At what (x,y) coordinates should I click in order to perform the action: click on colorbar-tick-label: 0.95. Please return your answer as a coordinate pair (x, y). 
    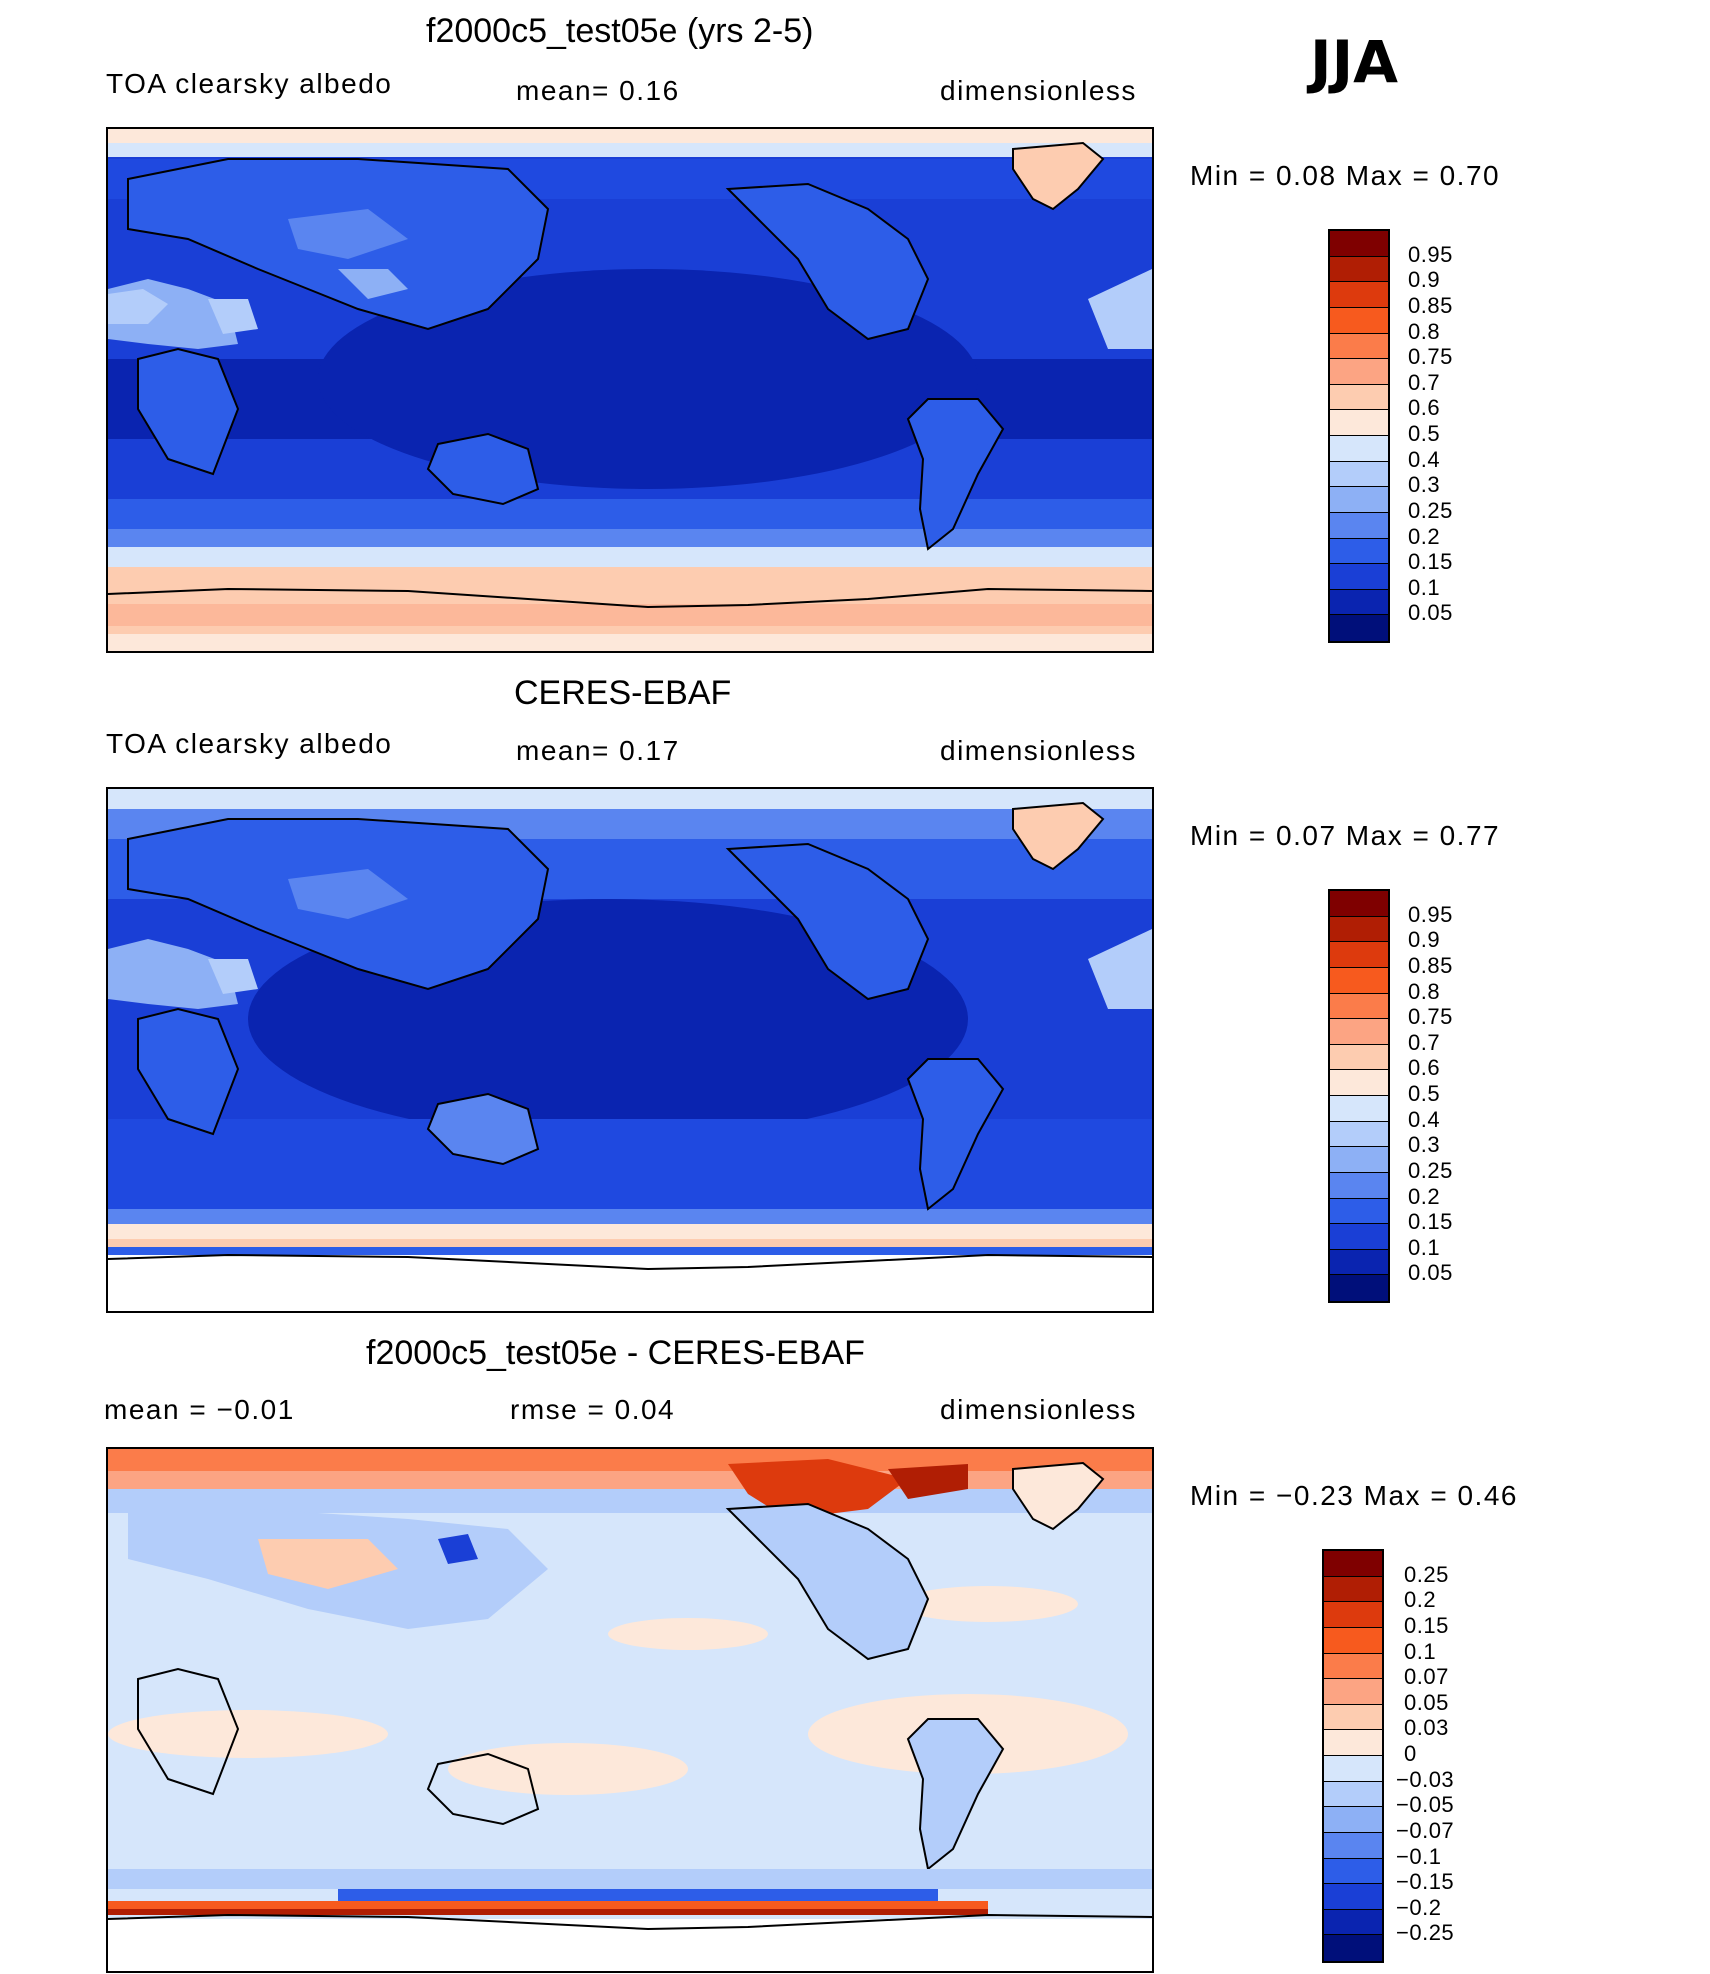
    Looking at the image, I should click on (1430, 254).